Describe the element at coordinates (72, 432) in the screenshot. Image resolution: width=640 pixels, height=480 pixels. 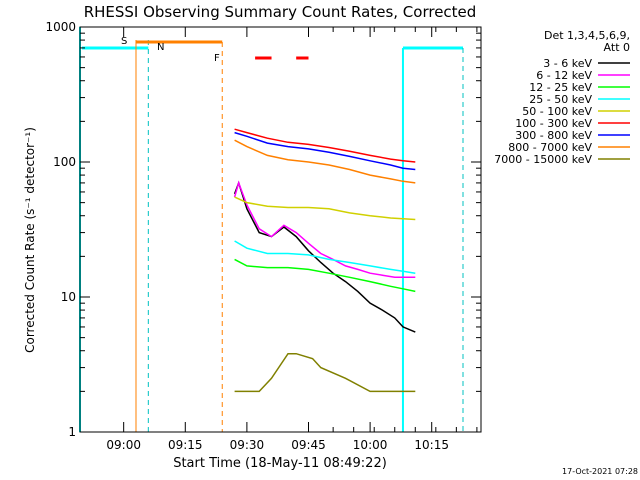
I see `y-tick-label: 1` at that location.